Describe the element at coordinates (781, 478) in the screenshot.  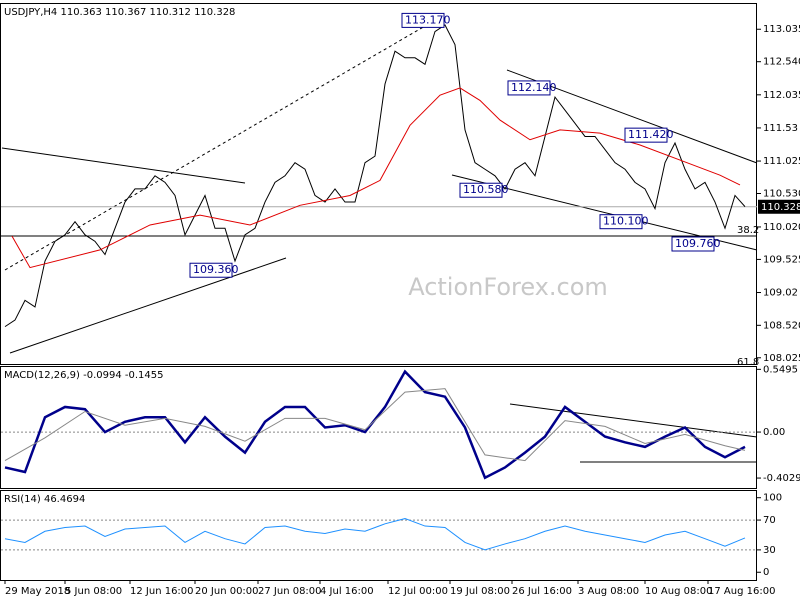
I see `y-tick-label: -0.4029` at that location.